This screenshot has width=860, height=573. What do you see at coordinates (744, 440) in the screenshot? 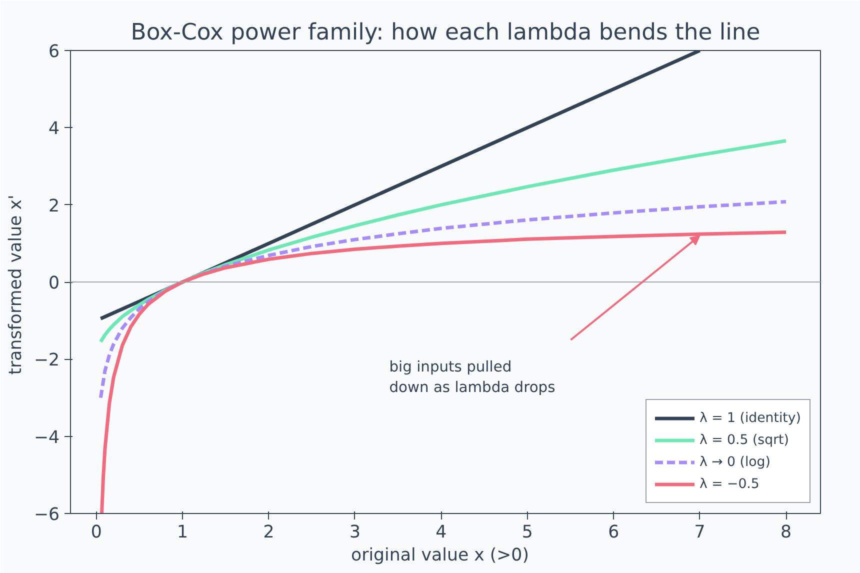
I see `legend-label: λ = 0.5 (sqrt)` at bounding box center [744, 440].